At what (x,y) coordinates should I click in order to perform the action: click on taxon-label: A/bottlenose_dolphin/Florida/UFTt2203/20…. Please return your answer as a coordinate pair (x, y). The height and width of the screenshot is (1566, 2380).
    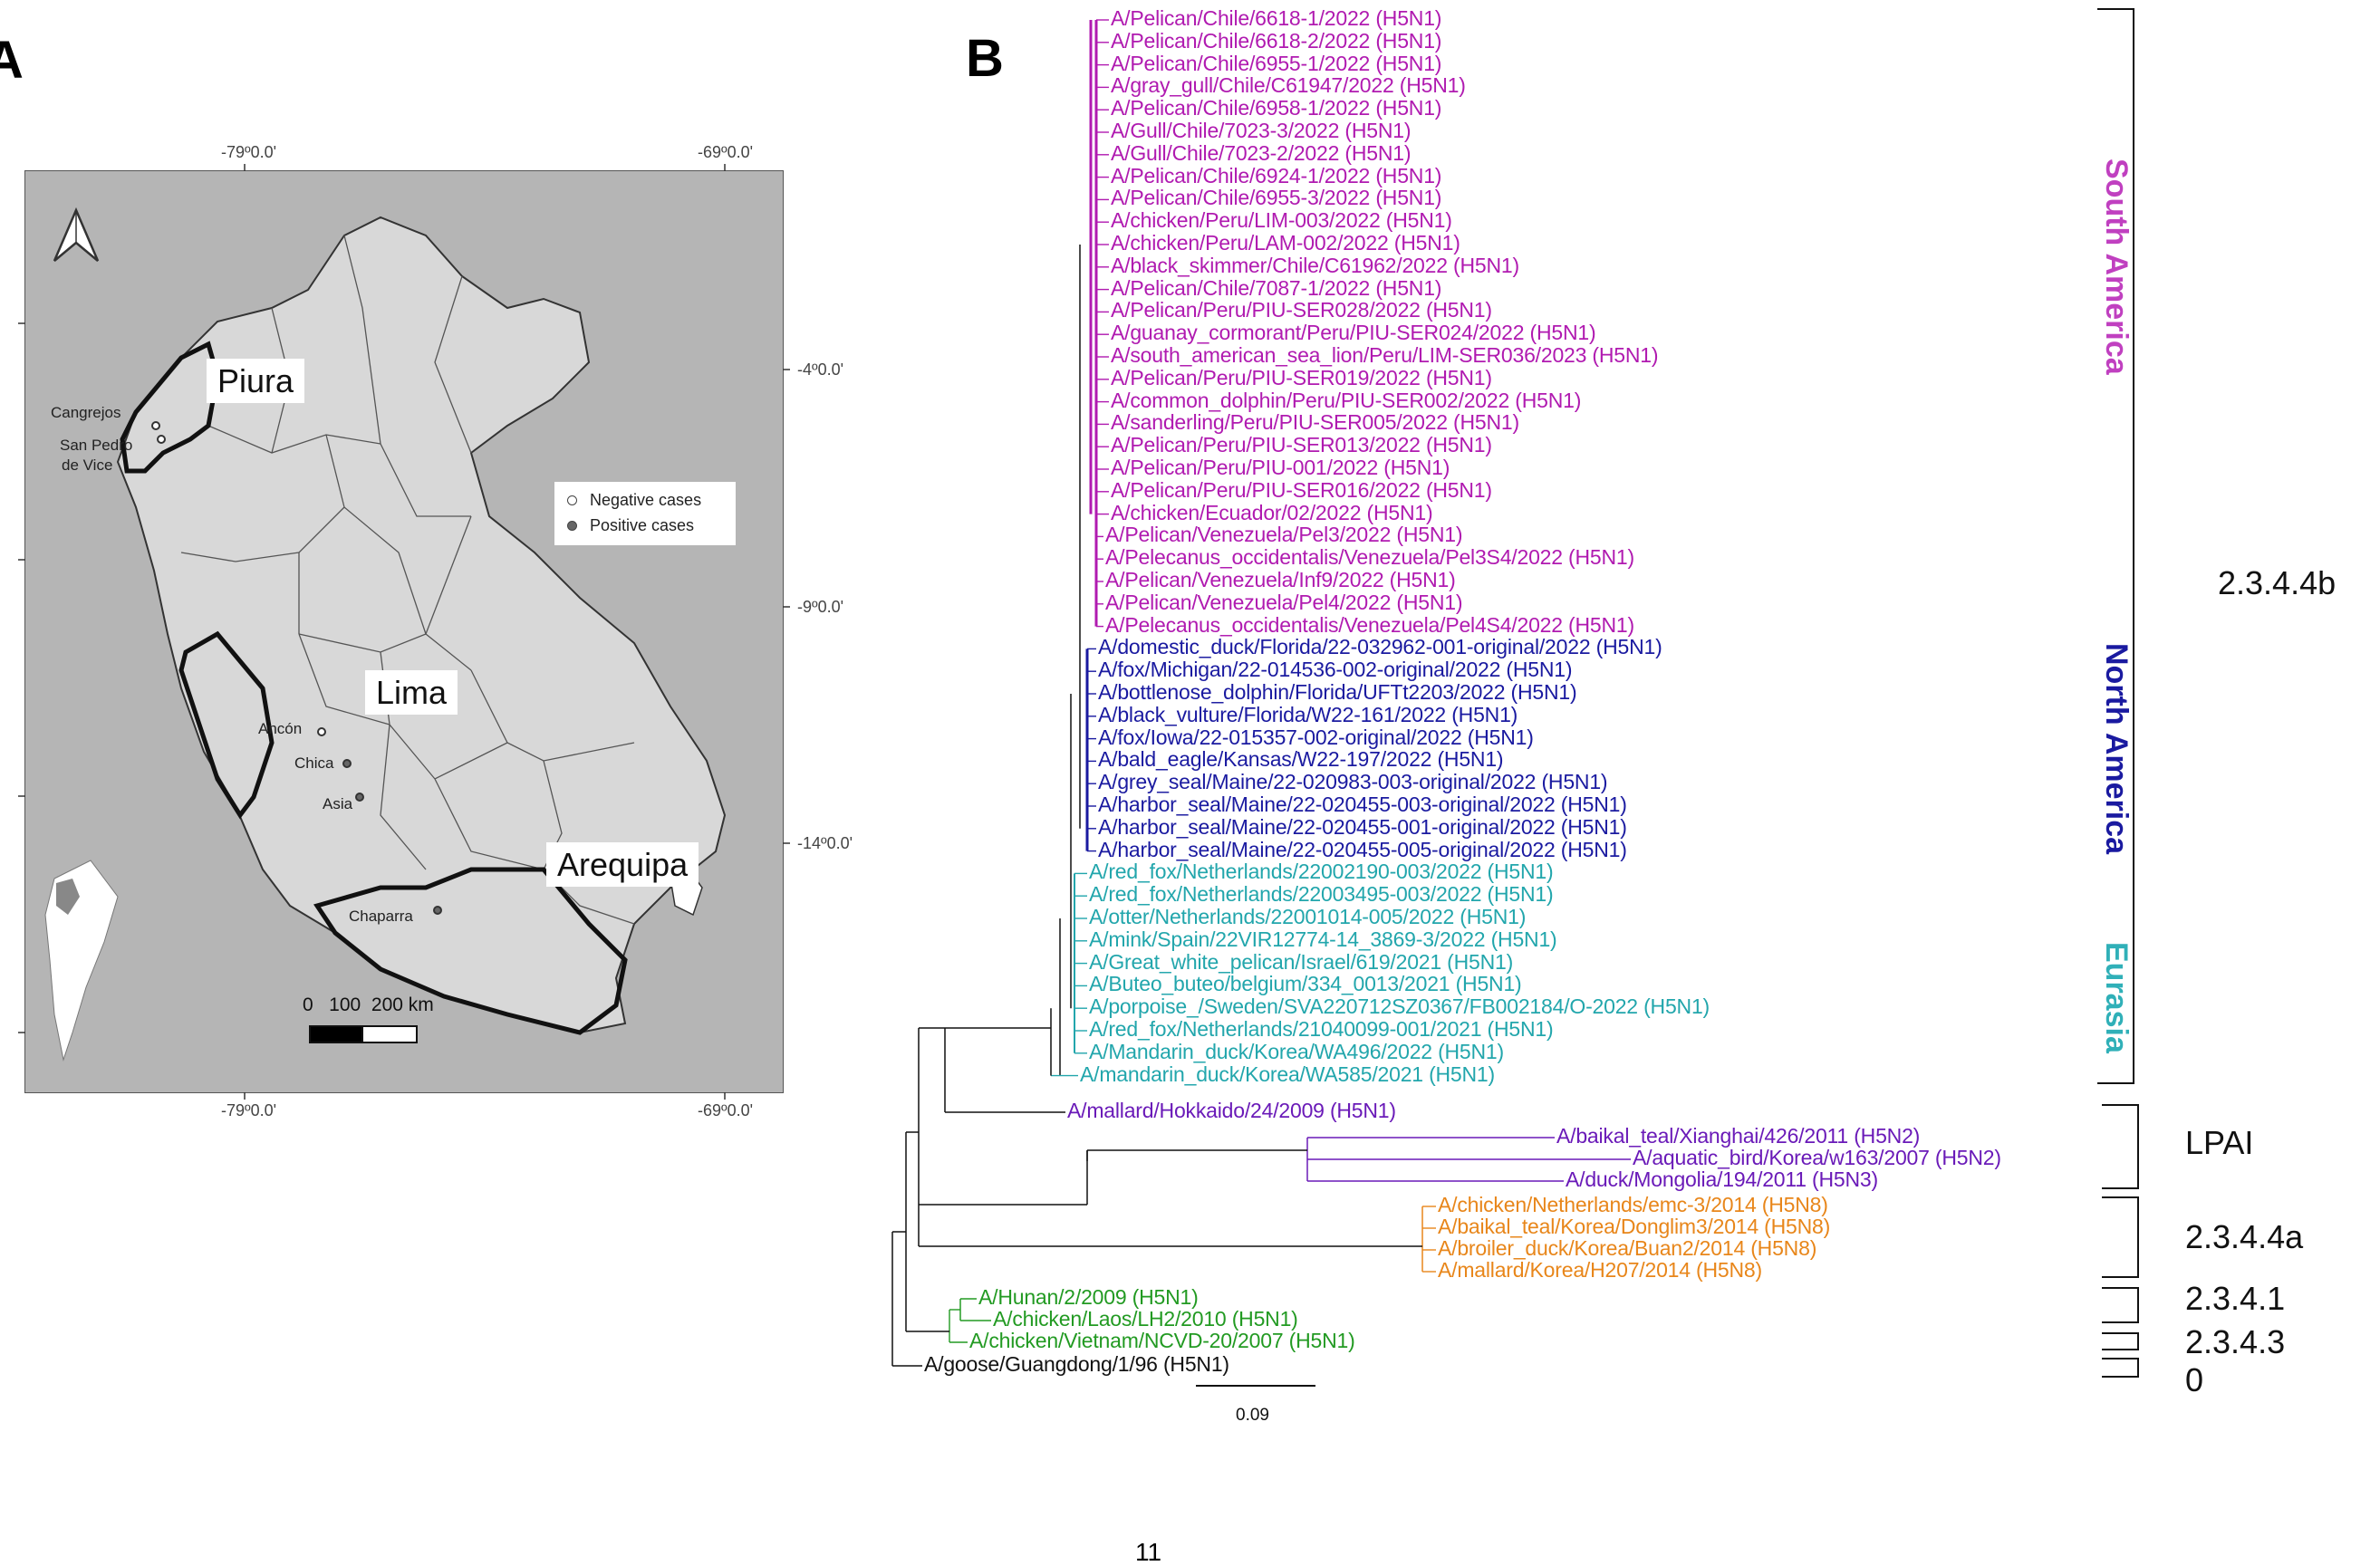
    Looking at the image, I should click on (1337, 692).